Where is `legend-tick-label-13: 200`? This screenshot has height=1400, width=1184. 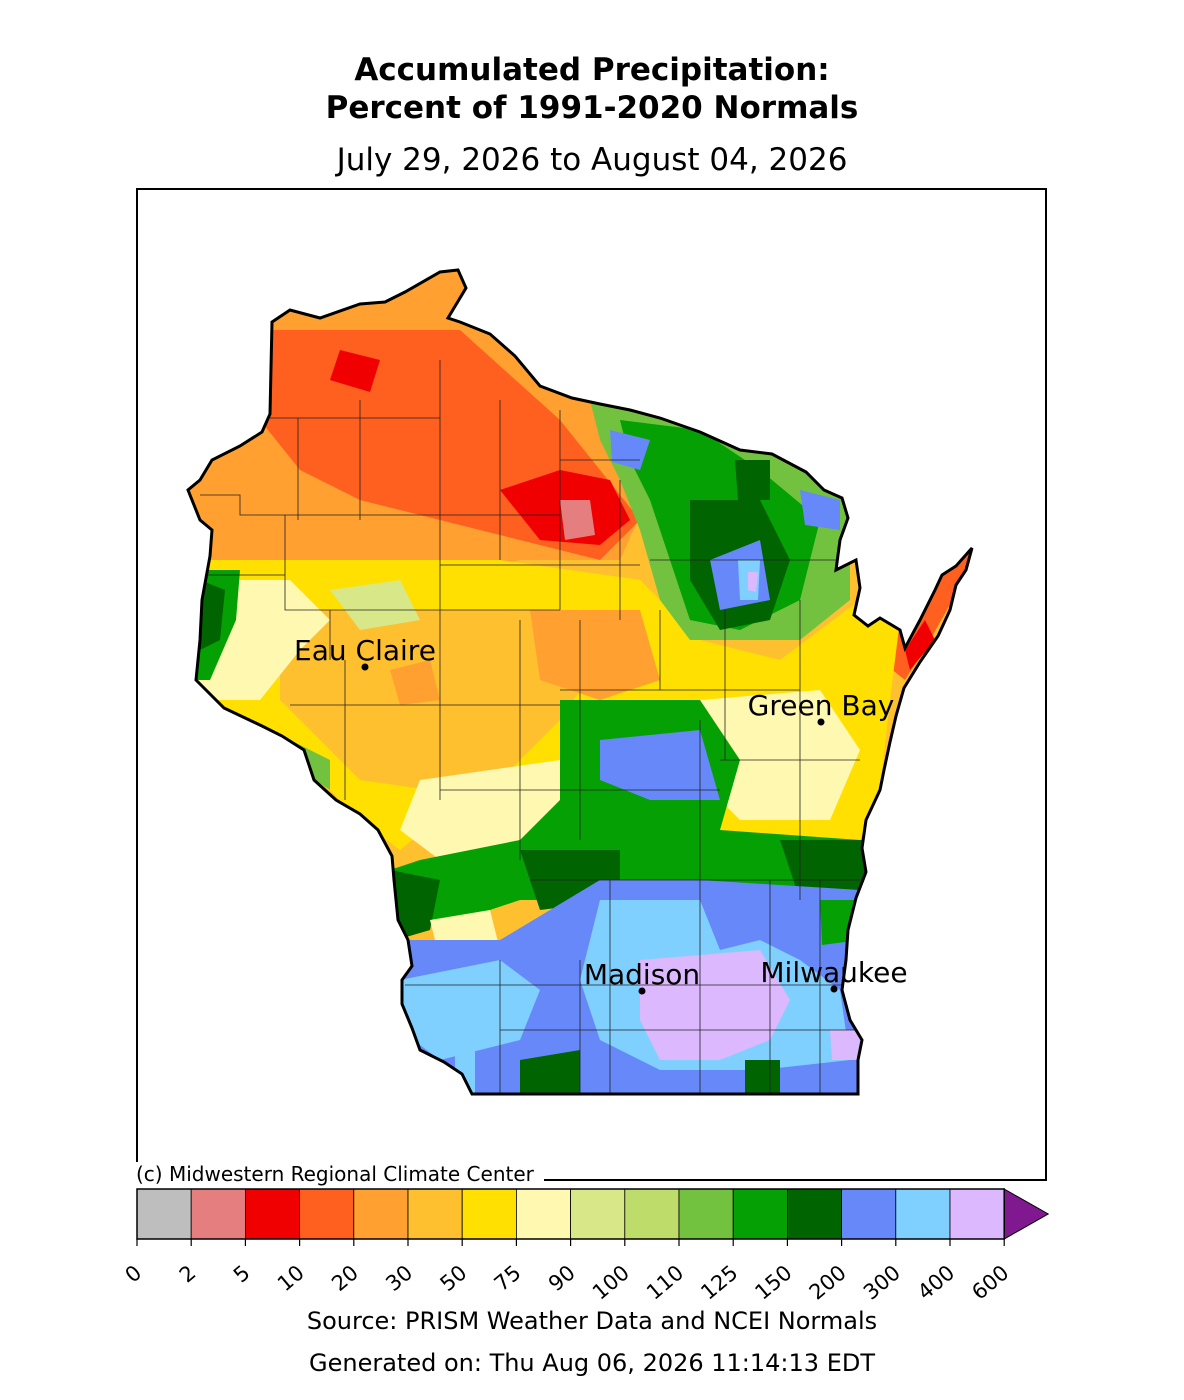 legend-tick-label-13: 200 is located at coordinates (828, 1280).